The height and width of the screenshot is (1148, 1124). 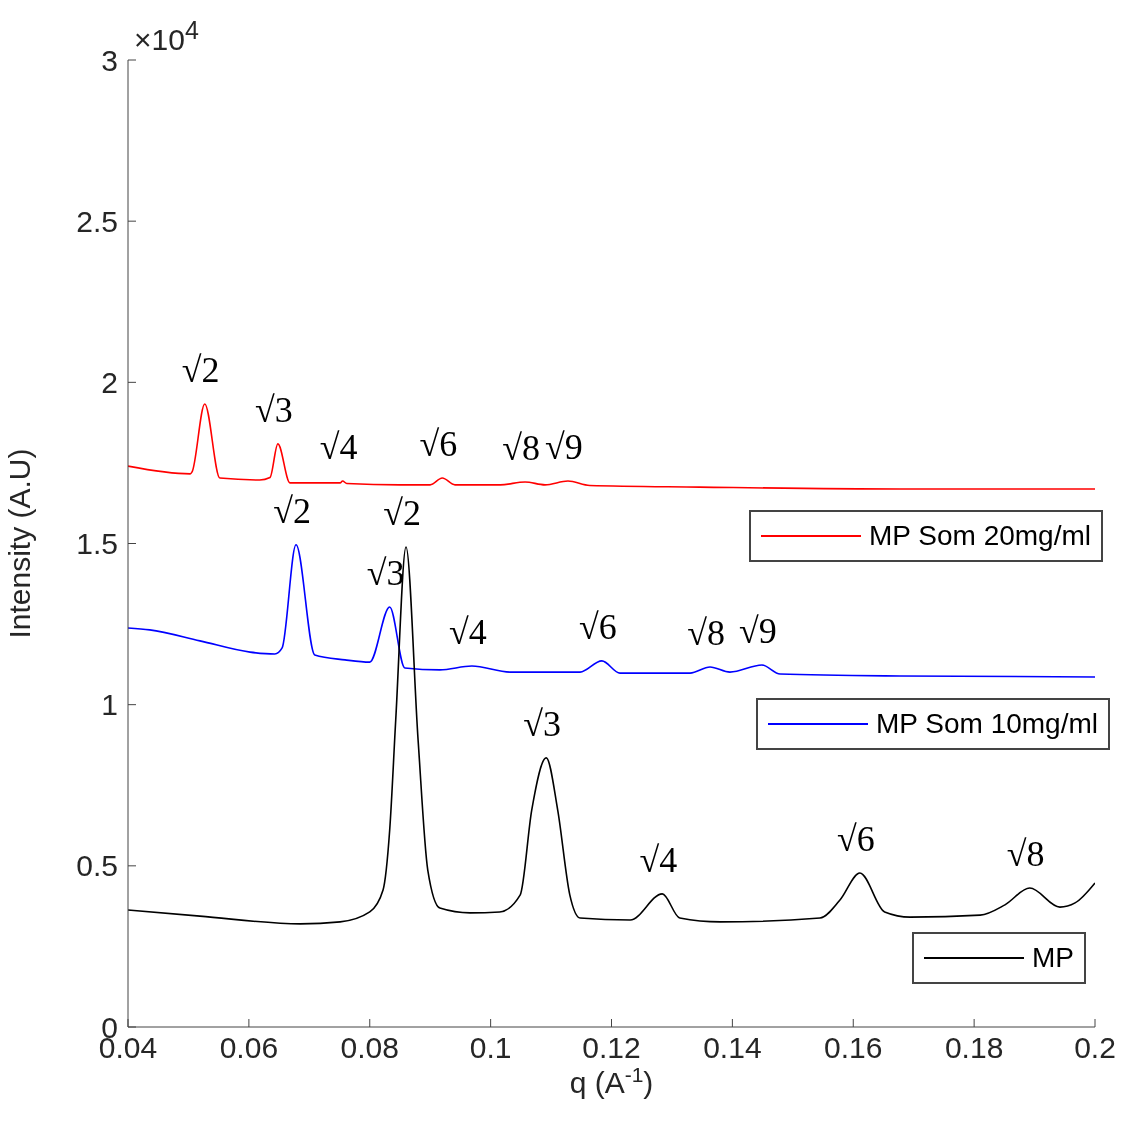 I want to click on y-tick-label: 1, so click(x=109, y=705).